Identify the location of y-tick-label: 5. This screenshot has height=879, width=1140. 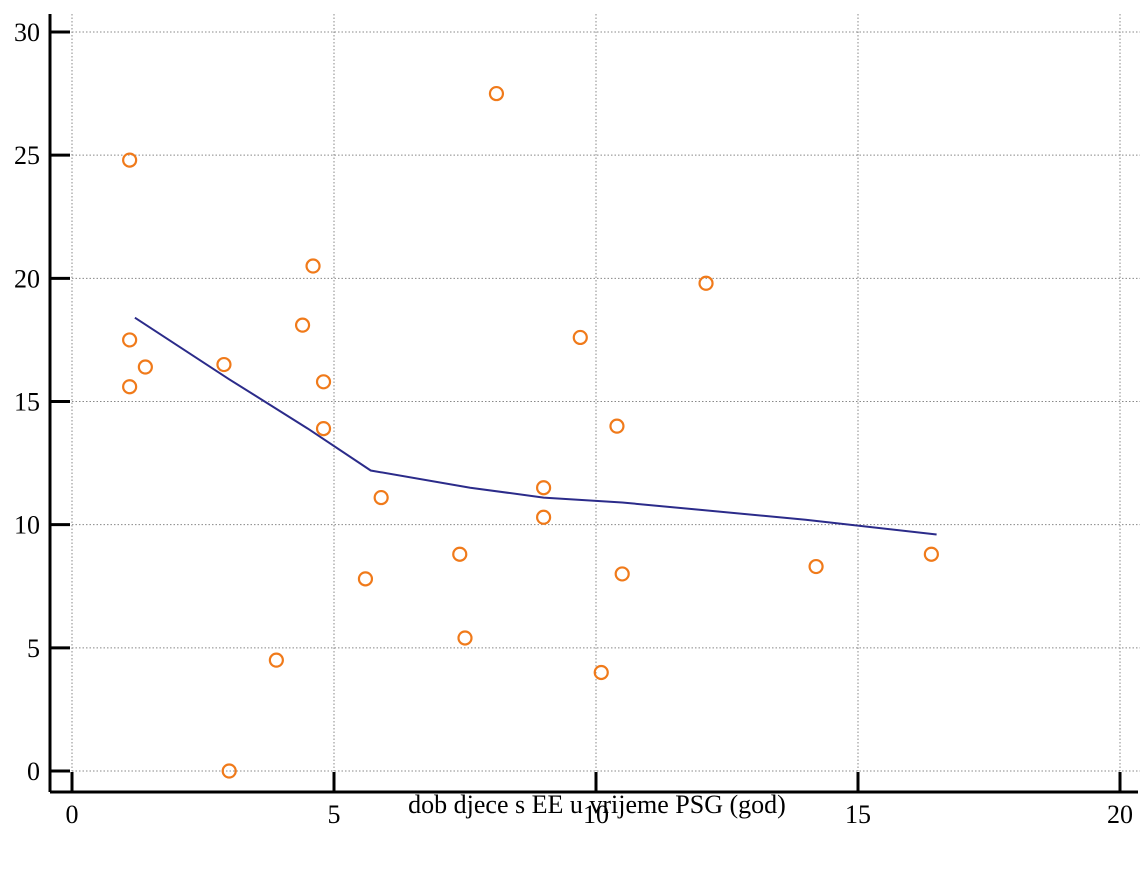
(33, 648).